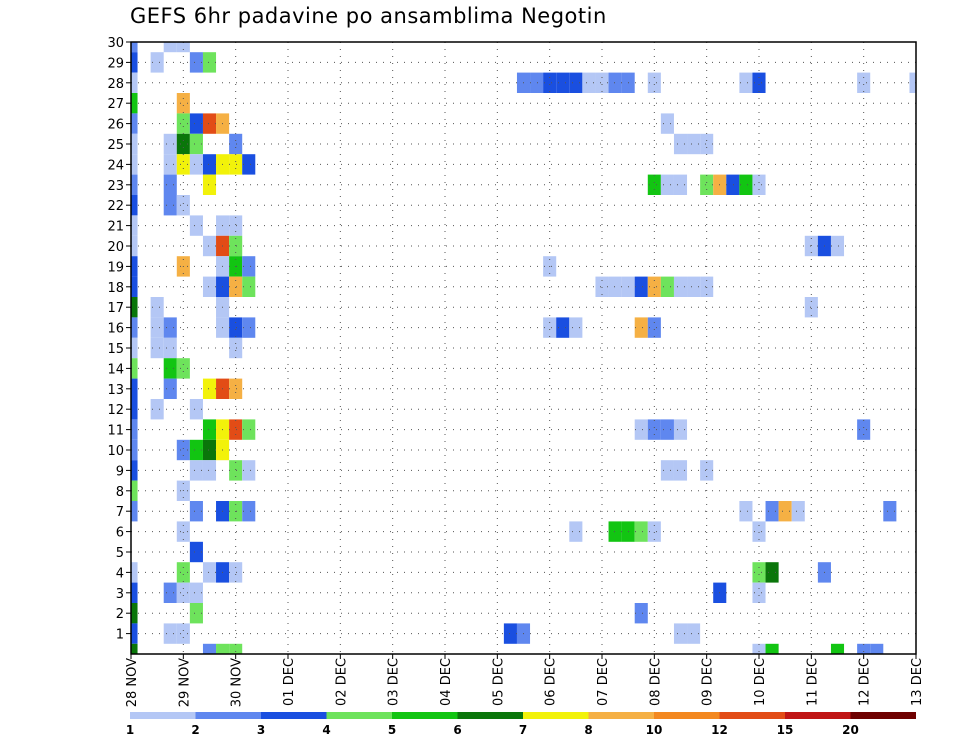  I want to click on x-tick-label: 03 DEC, so click(394, 682).